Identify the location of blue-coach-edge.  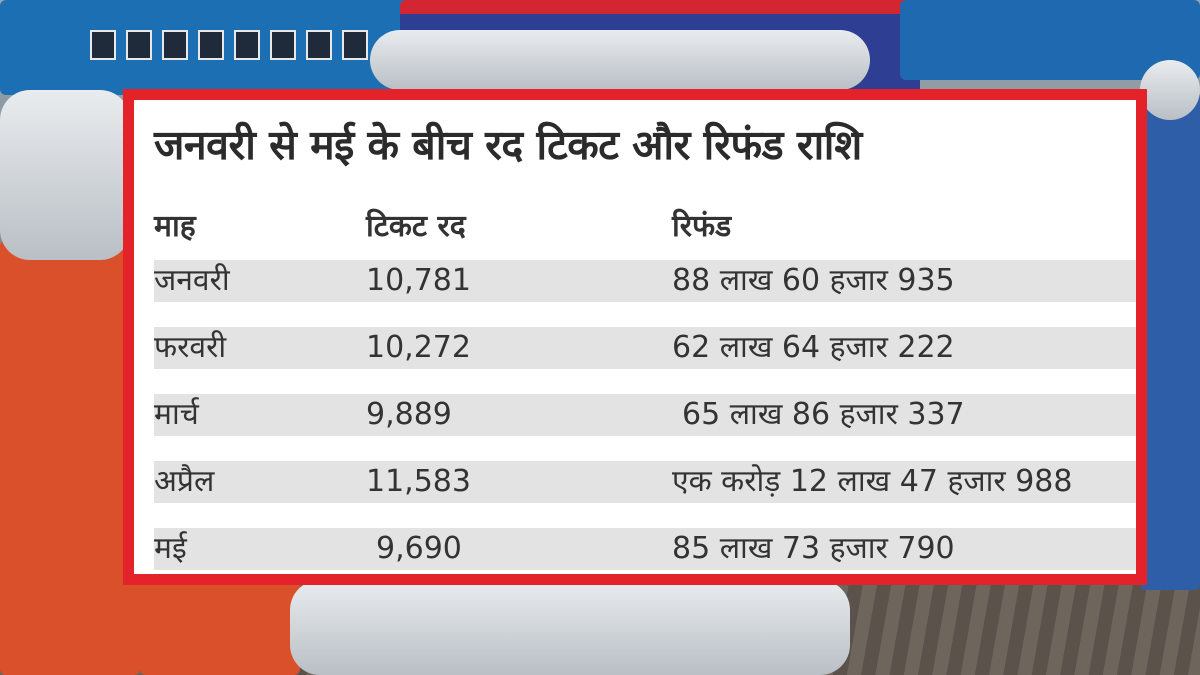
(1170, 340).